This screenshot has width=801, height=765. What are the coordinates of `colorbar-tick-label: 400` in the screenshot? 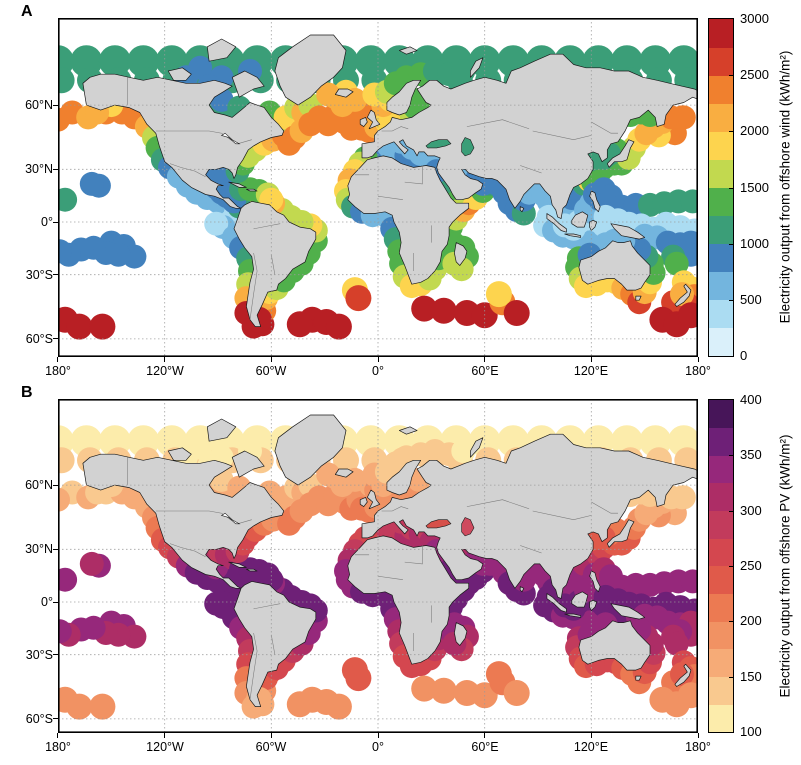 It's located at (751, 399).